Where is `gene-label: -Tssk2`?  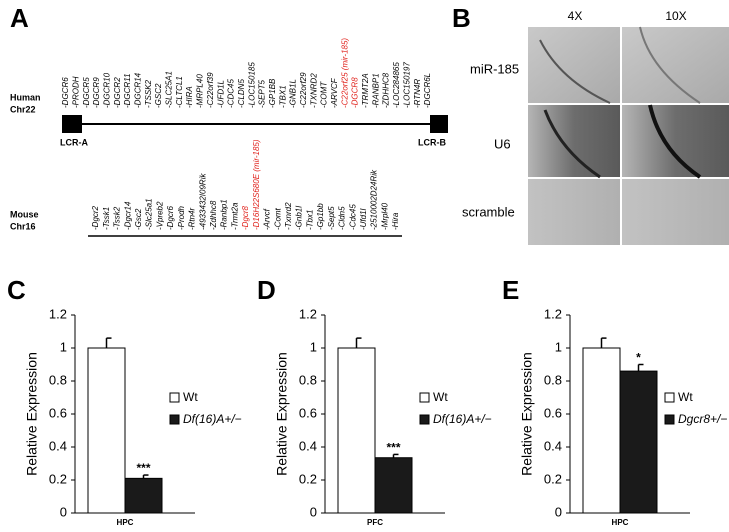 gene-label: -Tssk2 is located at coordinates (117, 218).